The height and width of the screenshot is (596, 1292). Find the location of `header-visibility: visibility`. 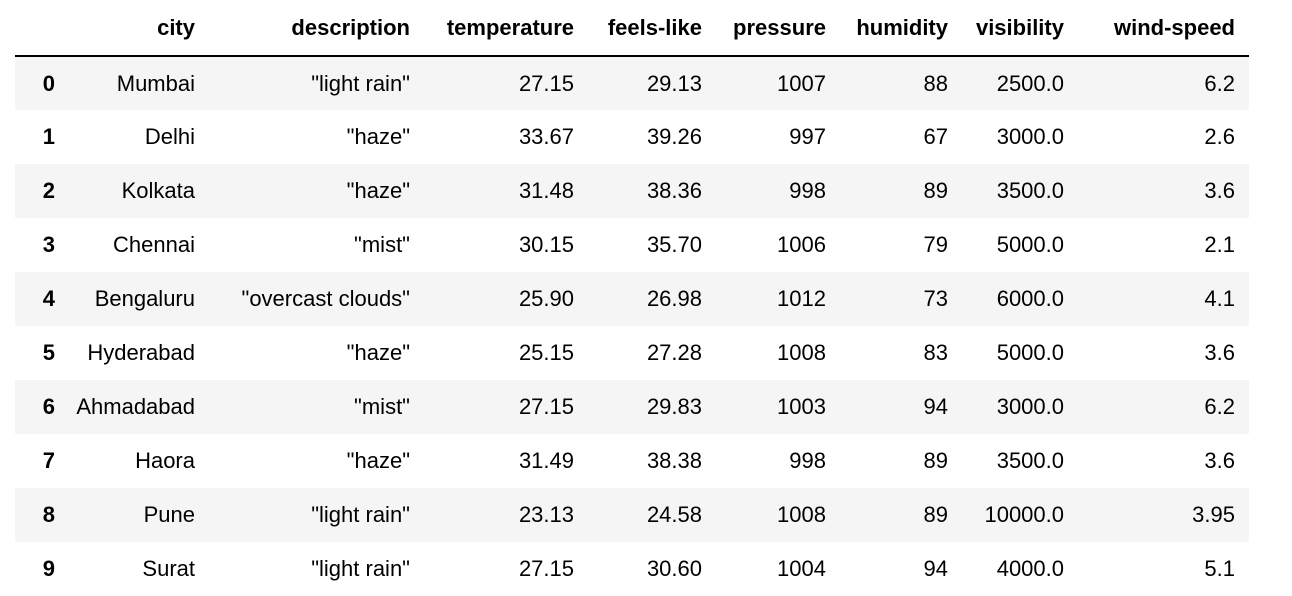

header-visibility: visibility is located at coordinates (1006, 28).